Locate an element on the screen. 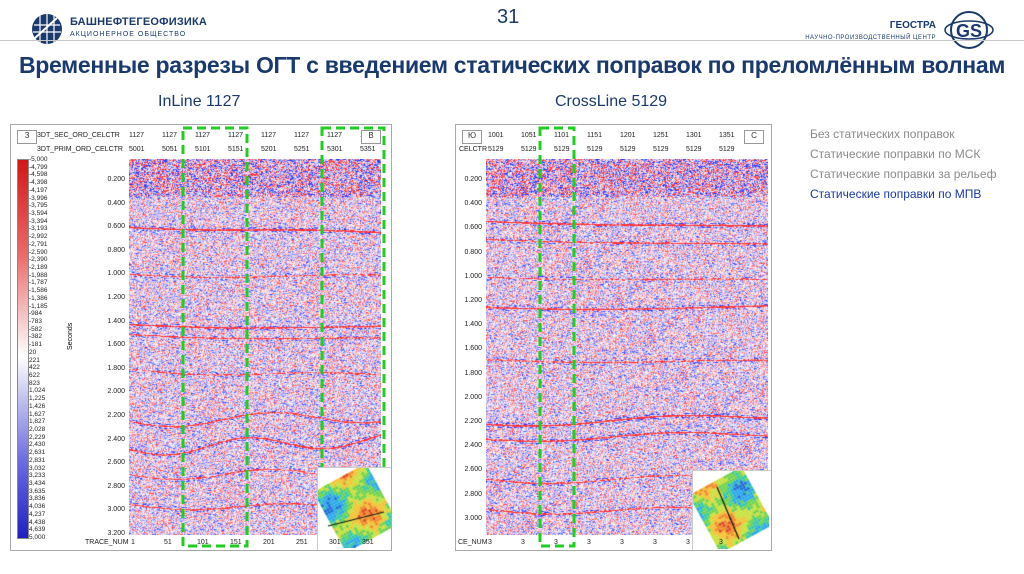 The width and height of the screenshot is (1024, 574). location-map-inset-right is located at coordinates (731, 510).